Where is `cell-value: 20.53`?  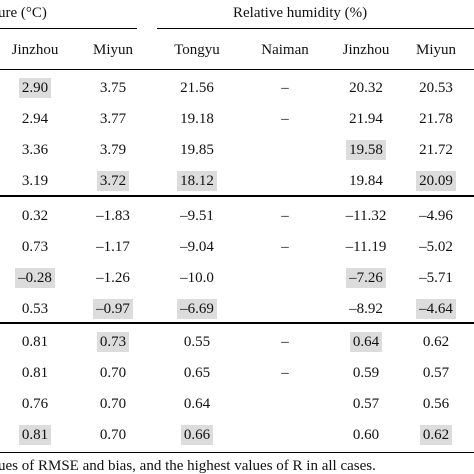
cell-value: 20.53 is located at coordinates (436, 88).